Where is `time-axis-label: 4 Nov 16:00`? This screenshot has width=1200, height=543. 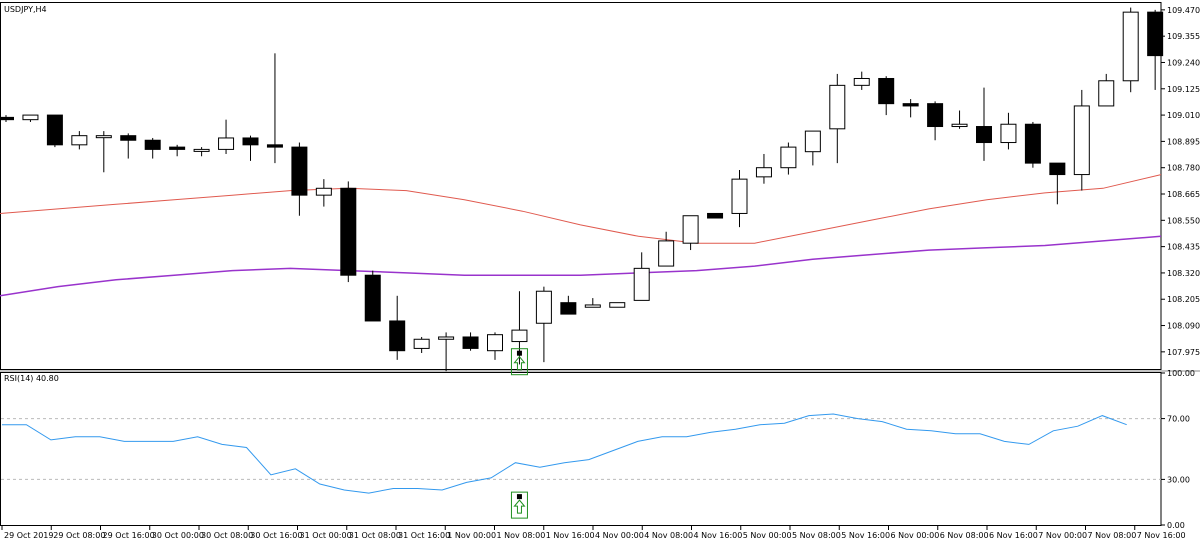
time-axis-label: 4 Nov 16:00 is located at coordinates (718, 535).